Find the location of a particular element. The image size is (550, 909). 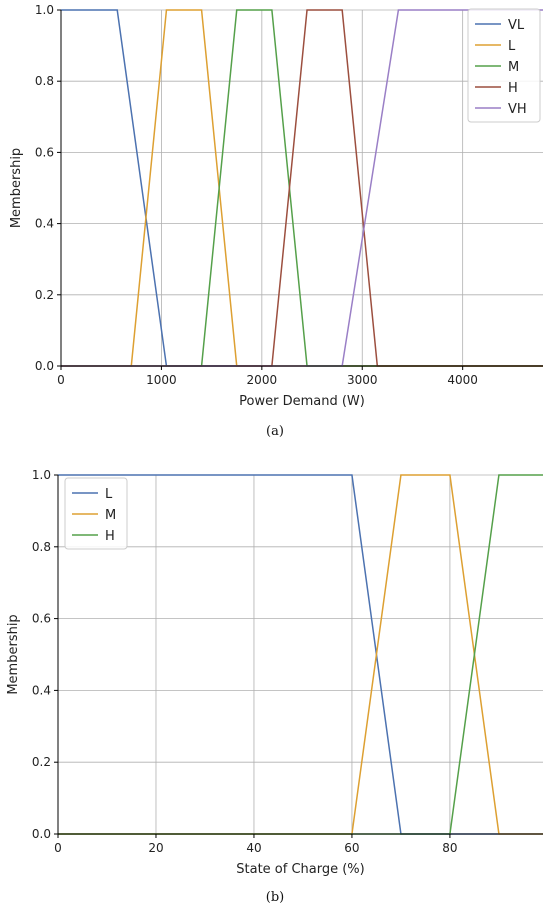

x-tick-label: 40 is located at coordinates (253, 848).